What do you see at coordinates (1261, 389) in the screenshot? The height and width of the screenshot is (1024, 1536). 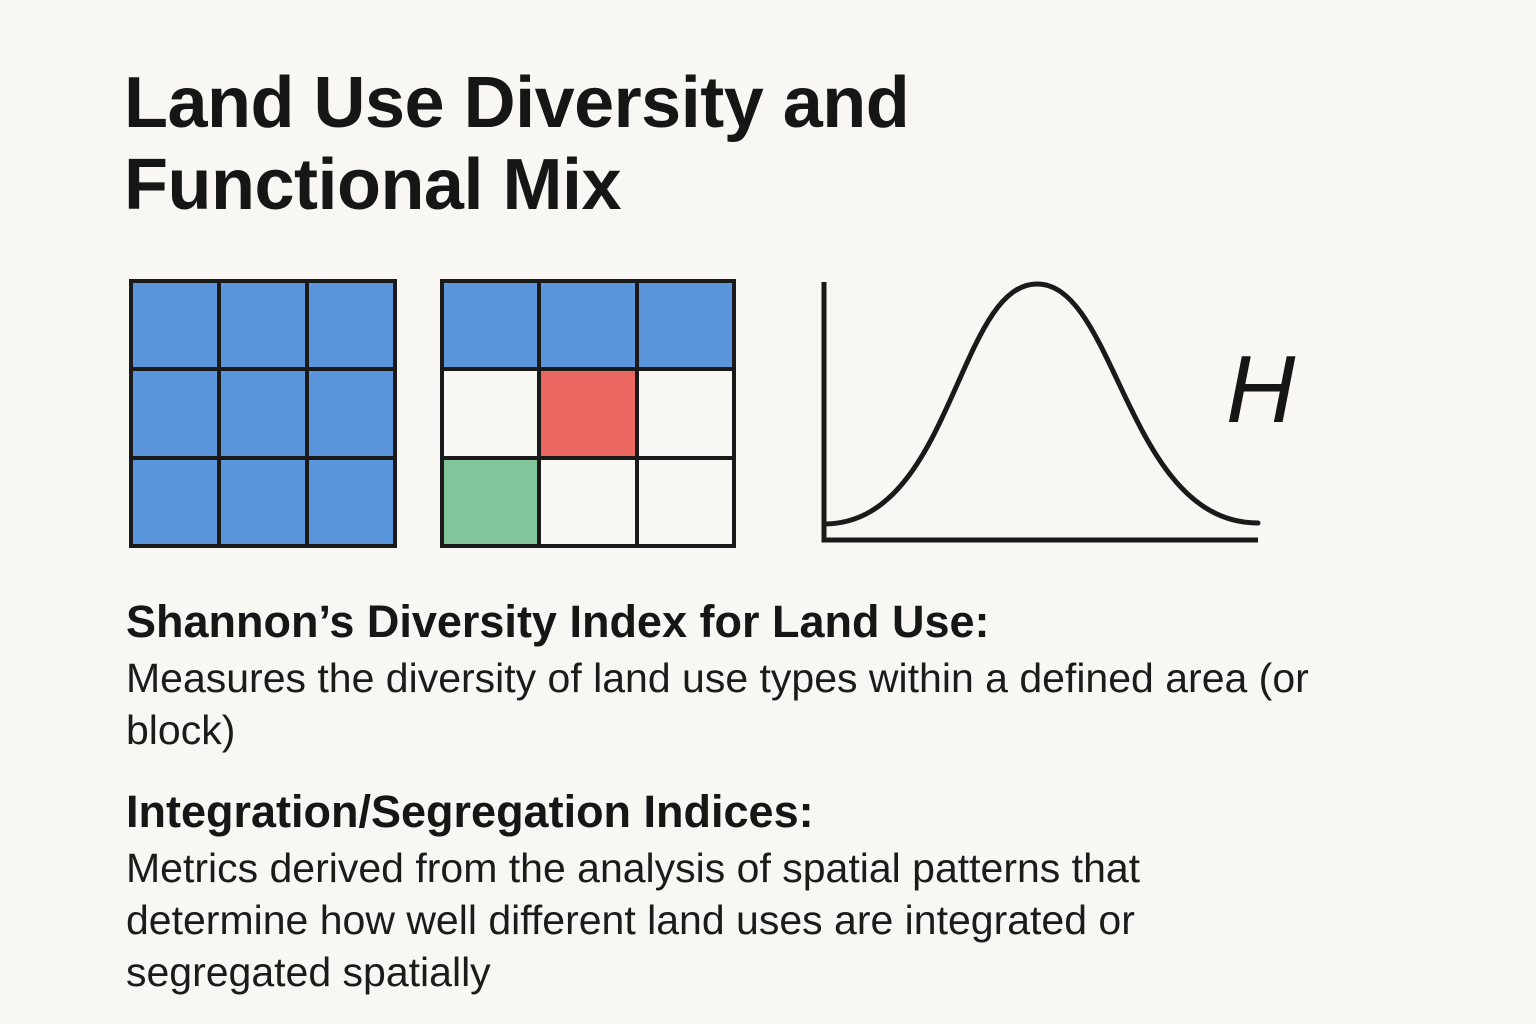 I see `diversity-index-symbol: H` at bounding box center [1261, 389].